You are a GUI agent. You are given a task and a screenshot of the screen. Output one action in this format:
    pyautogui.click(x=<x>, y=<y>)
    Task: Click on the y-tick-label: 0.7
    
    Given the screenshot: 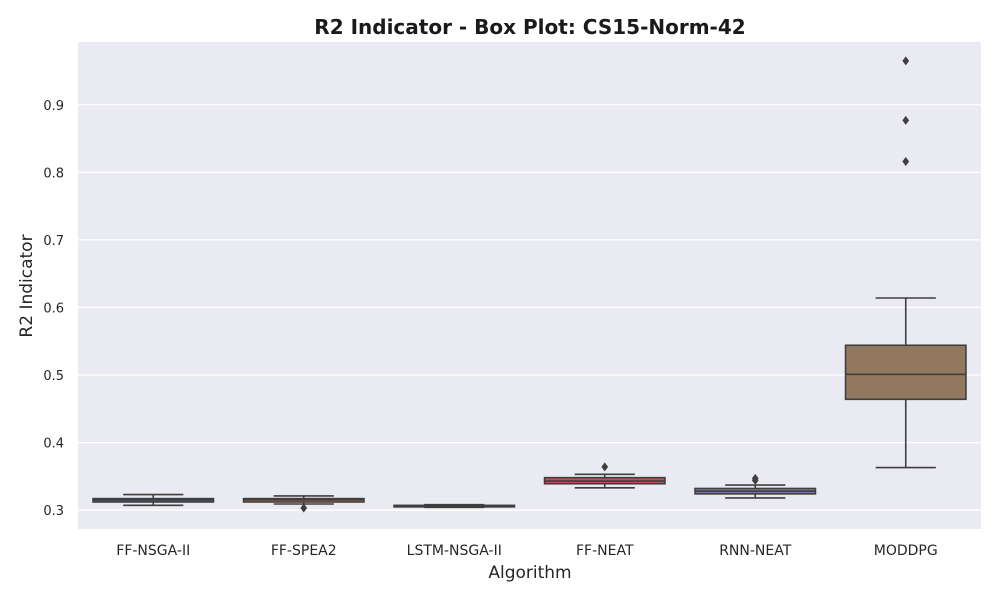 What is the action you would take?
    pyautogui.click(x=53, y=241)
    